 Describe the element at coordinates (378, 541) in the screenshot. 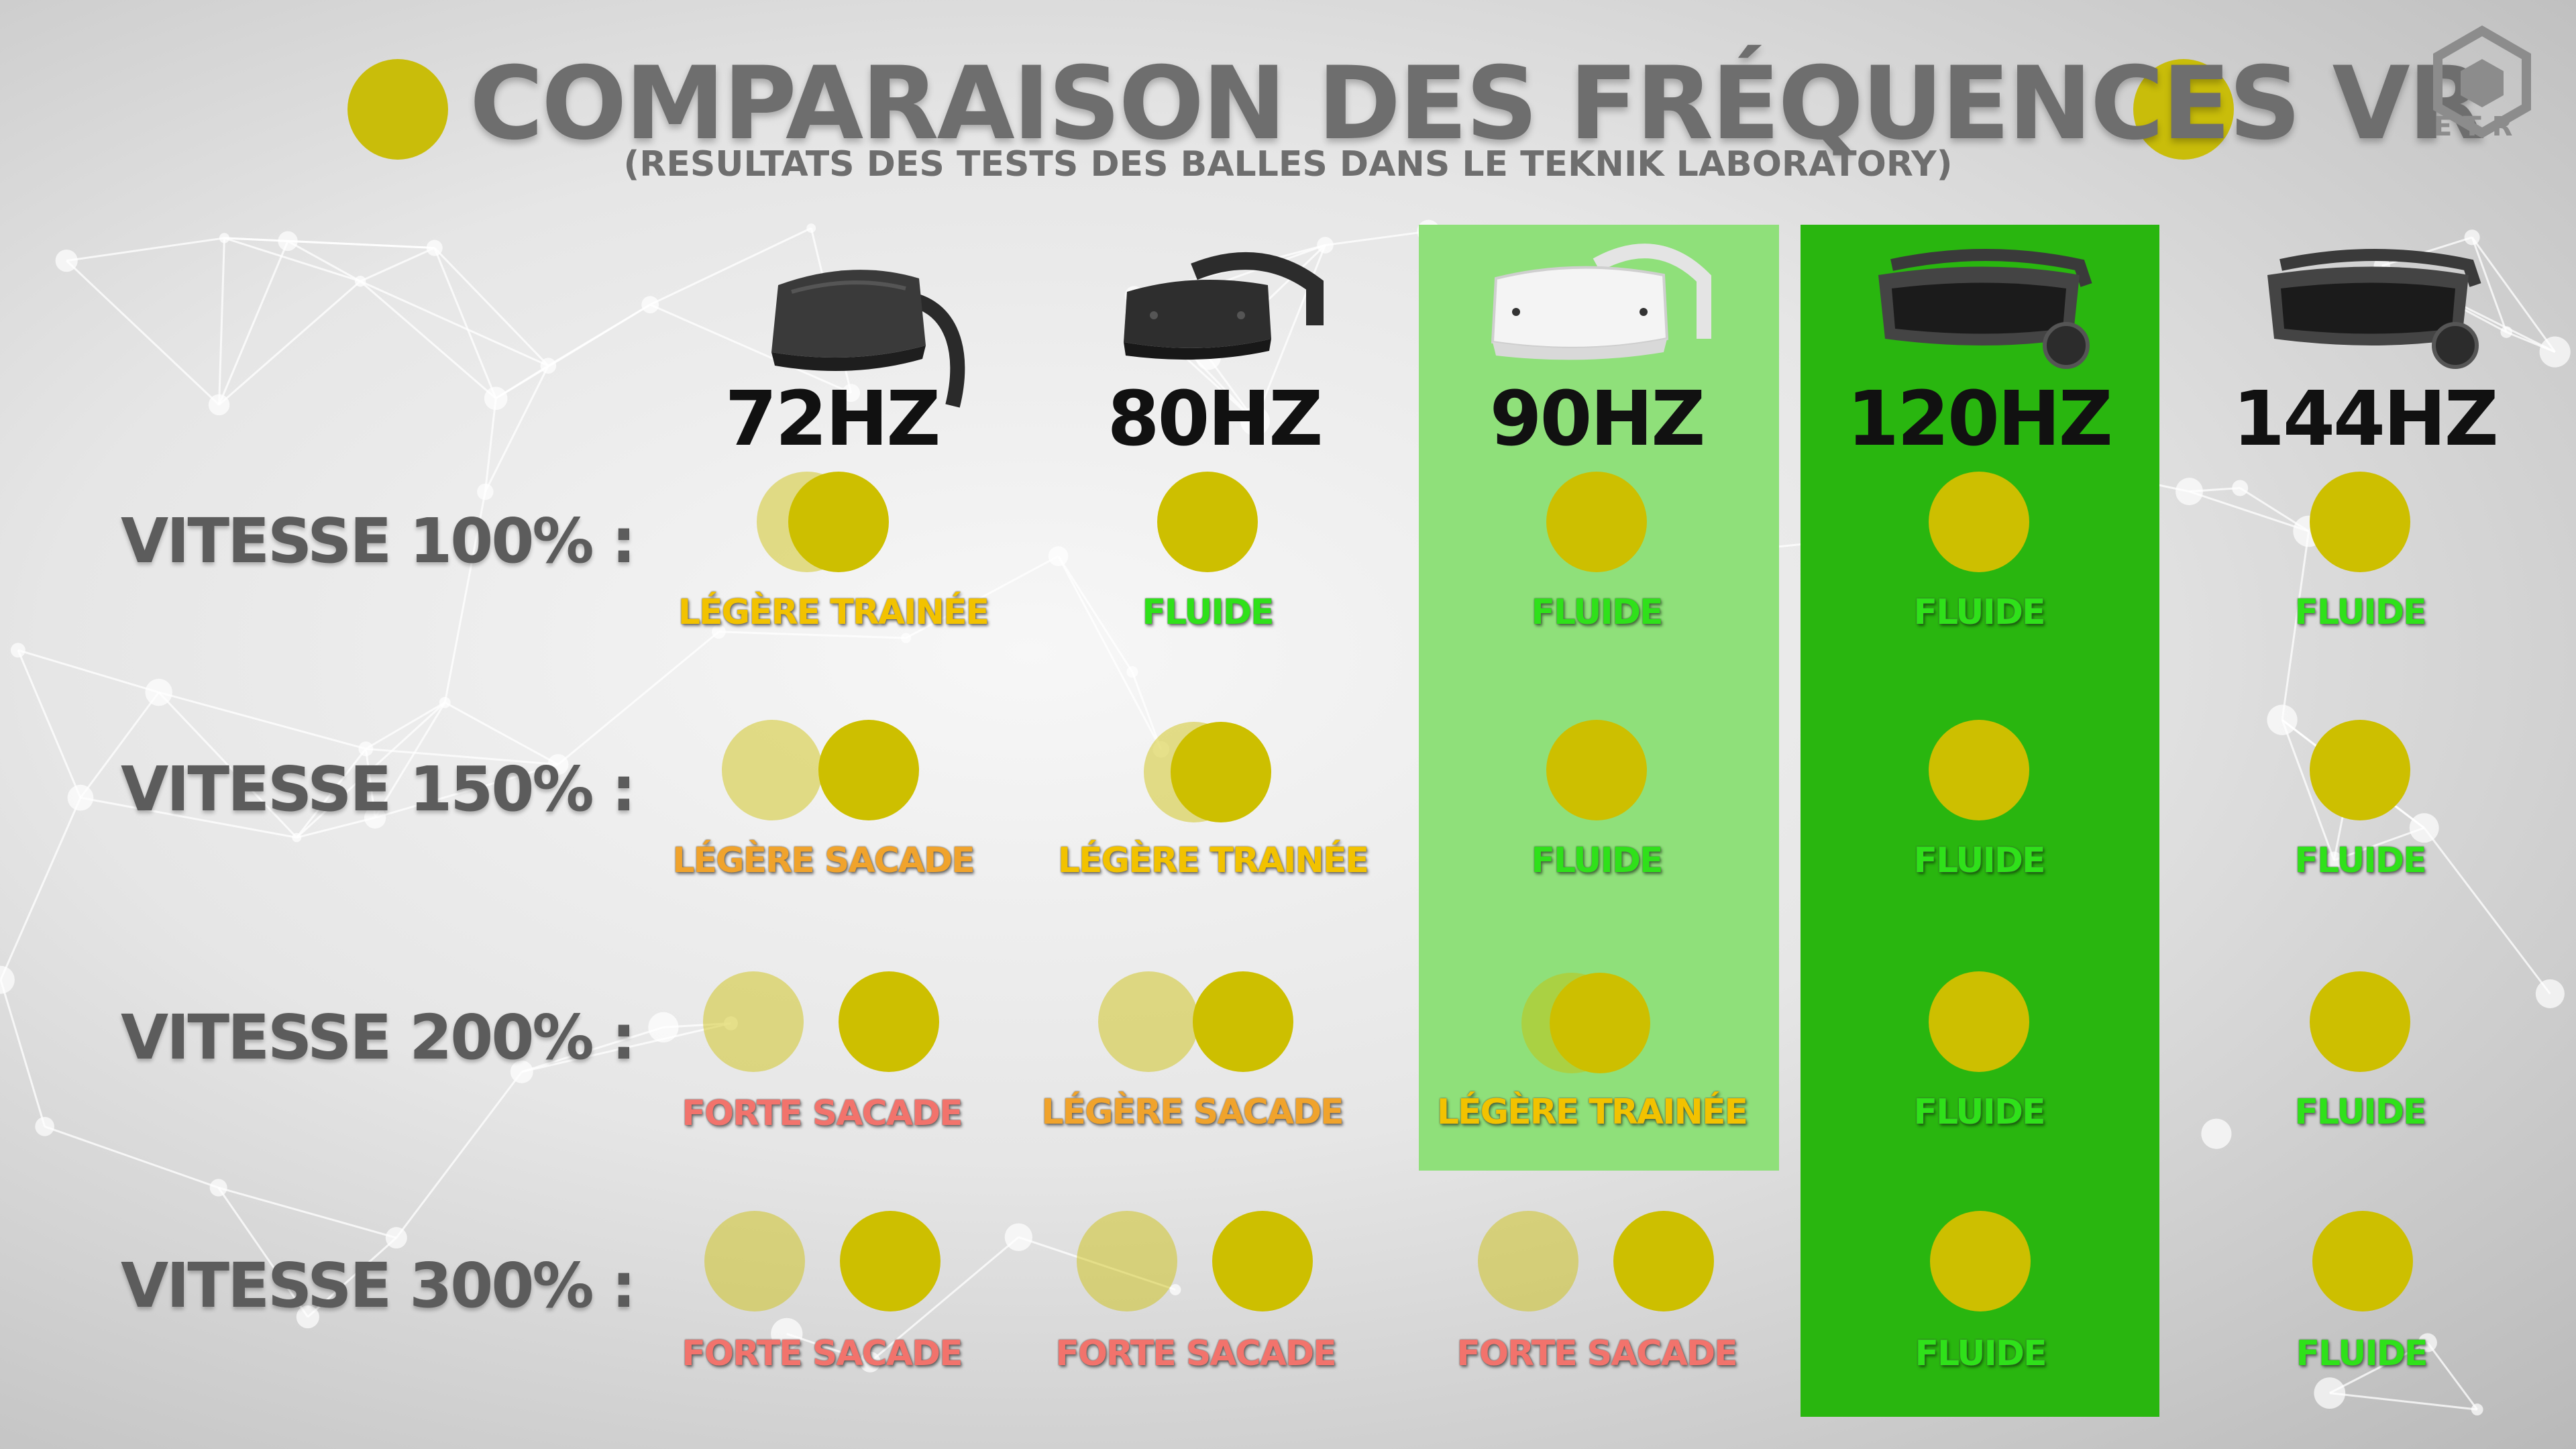

I see `row-label-100: VITESSE 100% :` at that location.